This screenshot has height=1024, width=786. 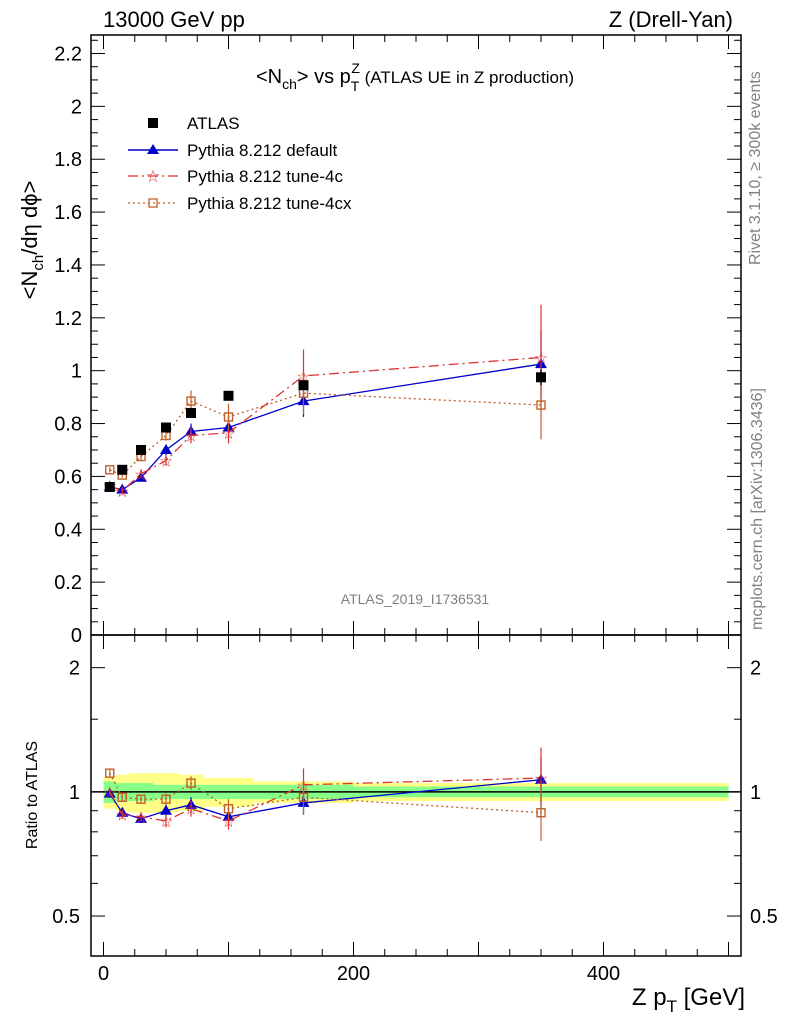 I want to click on y-tick-label: 2, so click(x=76, y=107).